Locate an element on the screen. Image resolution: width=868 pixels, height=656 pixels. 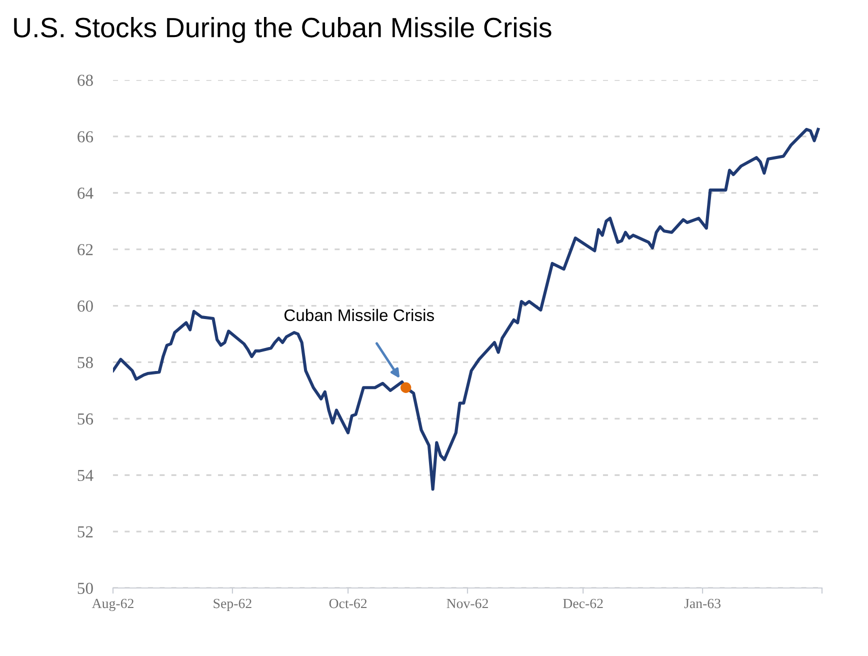
x-tick-label: Aug-62 is located at coordinates (113, 605).